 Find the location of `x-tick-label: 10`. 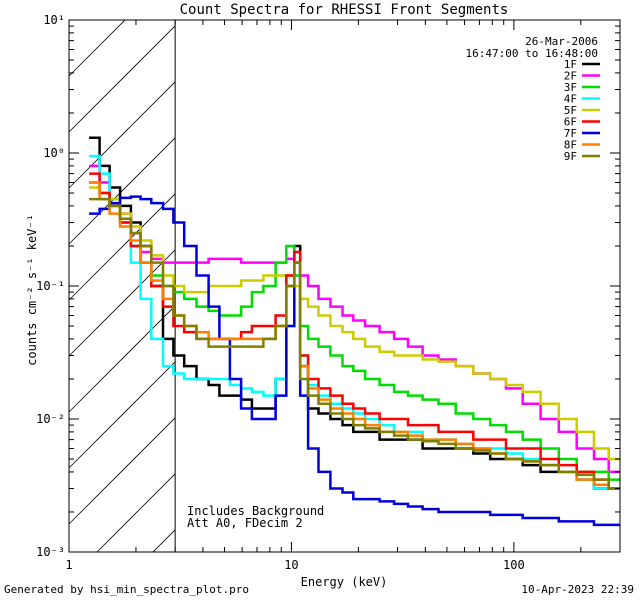

x-tick-label: 10 is located at coordinates (291, 565).